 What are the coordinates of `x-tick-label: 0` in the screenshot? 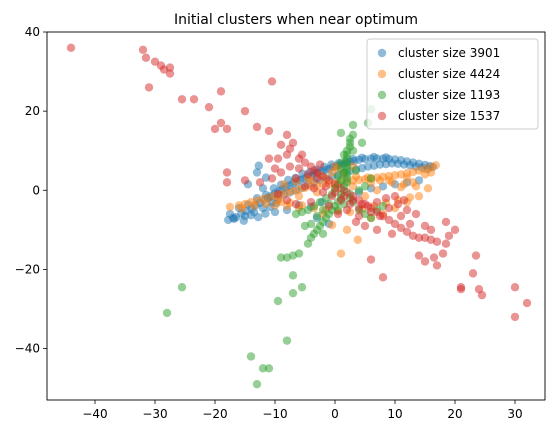 It's located at (335, 414).